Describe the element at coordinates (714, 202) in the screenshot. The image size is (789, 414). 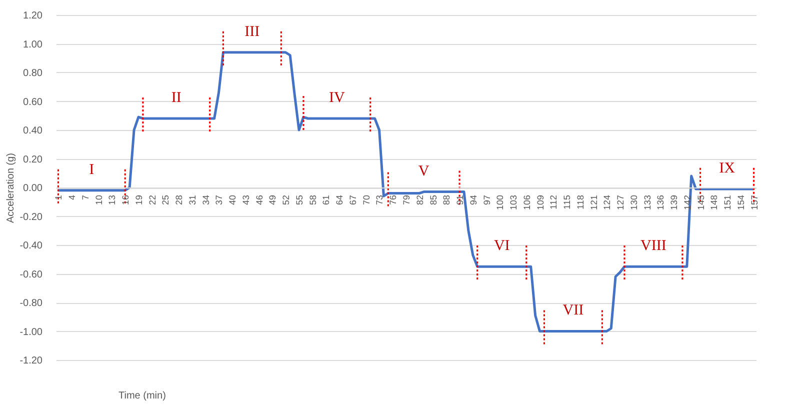
I see `x-tick-label: 148` at that location.